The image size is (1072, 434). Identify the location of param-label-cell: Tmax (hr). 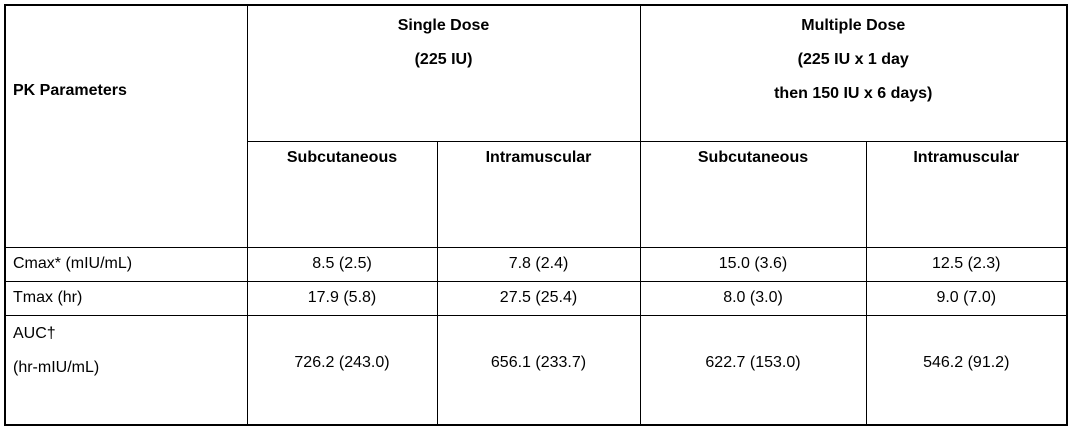
(126, 298).